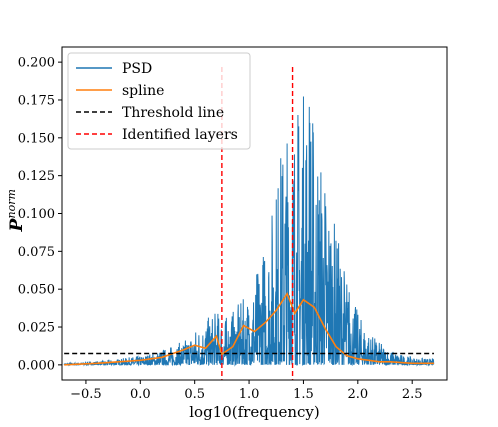 The width and height of the screenshot is (498, 427). I want to click on y-tick-label: 0.125, so click(36, 176).